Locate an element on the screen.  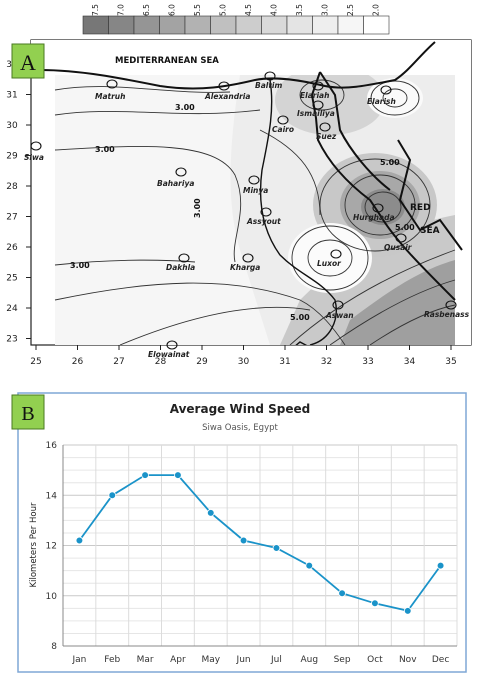
station-label: Cairo is located at coordinates (283, 129).